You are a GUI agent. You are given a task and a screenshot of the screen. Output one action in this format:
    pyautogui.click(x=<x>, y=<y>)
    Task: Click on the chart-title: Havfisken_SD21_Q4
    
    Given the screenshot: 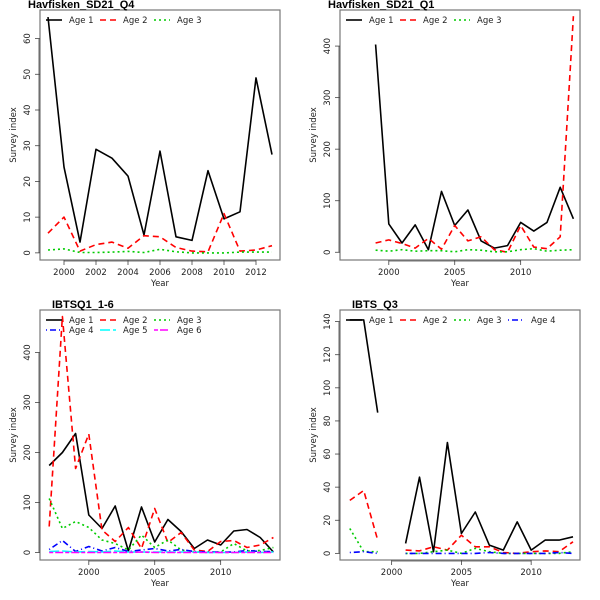 What is the action you would take?
    pyautogui.click(x=81, y=5)
    